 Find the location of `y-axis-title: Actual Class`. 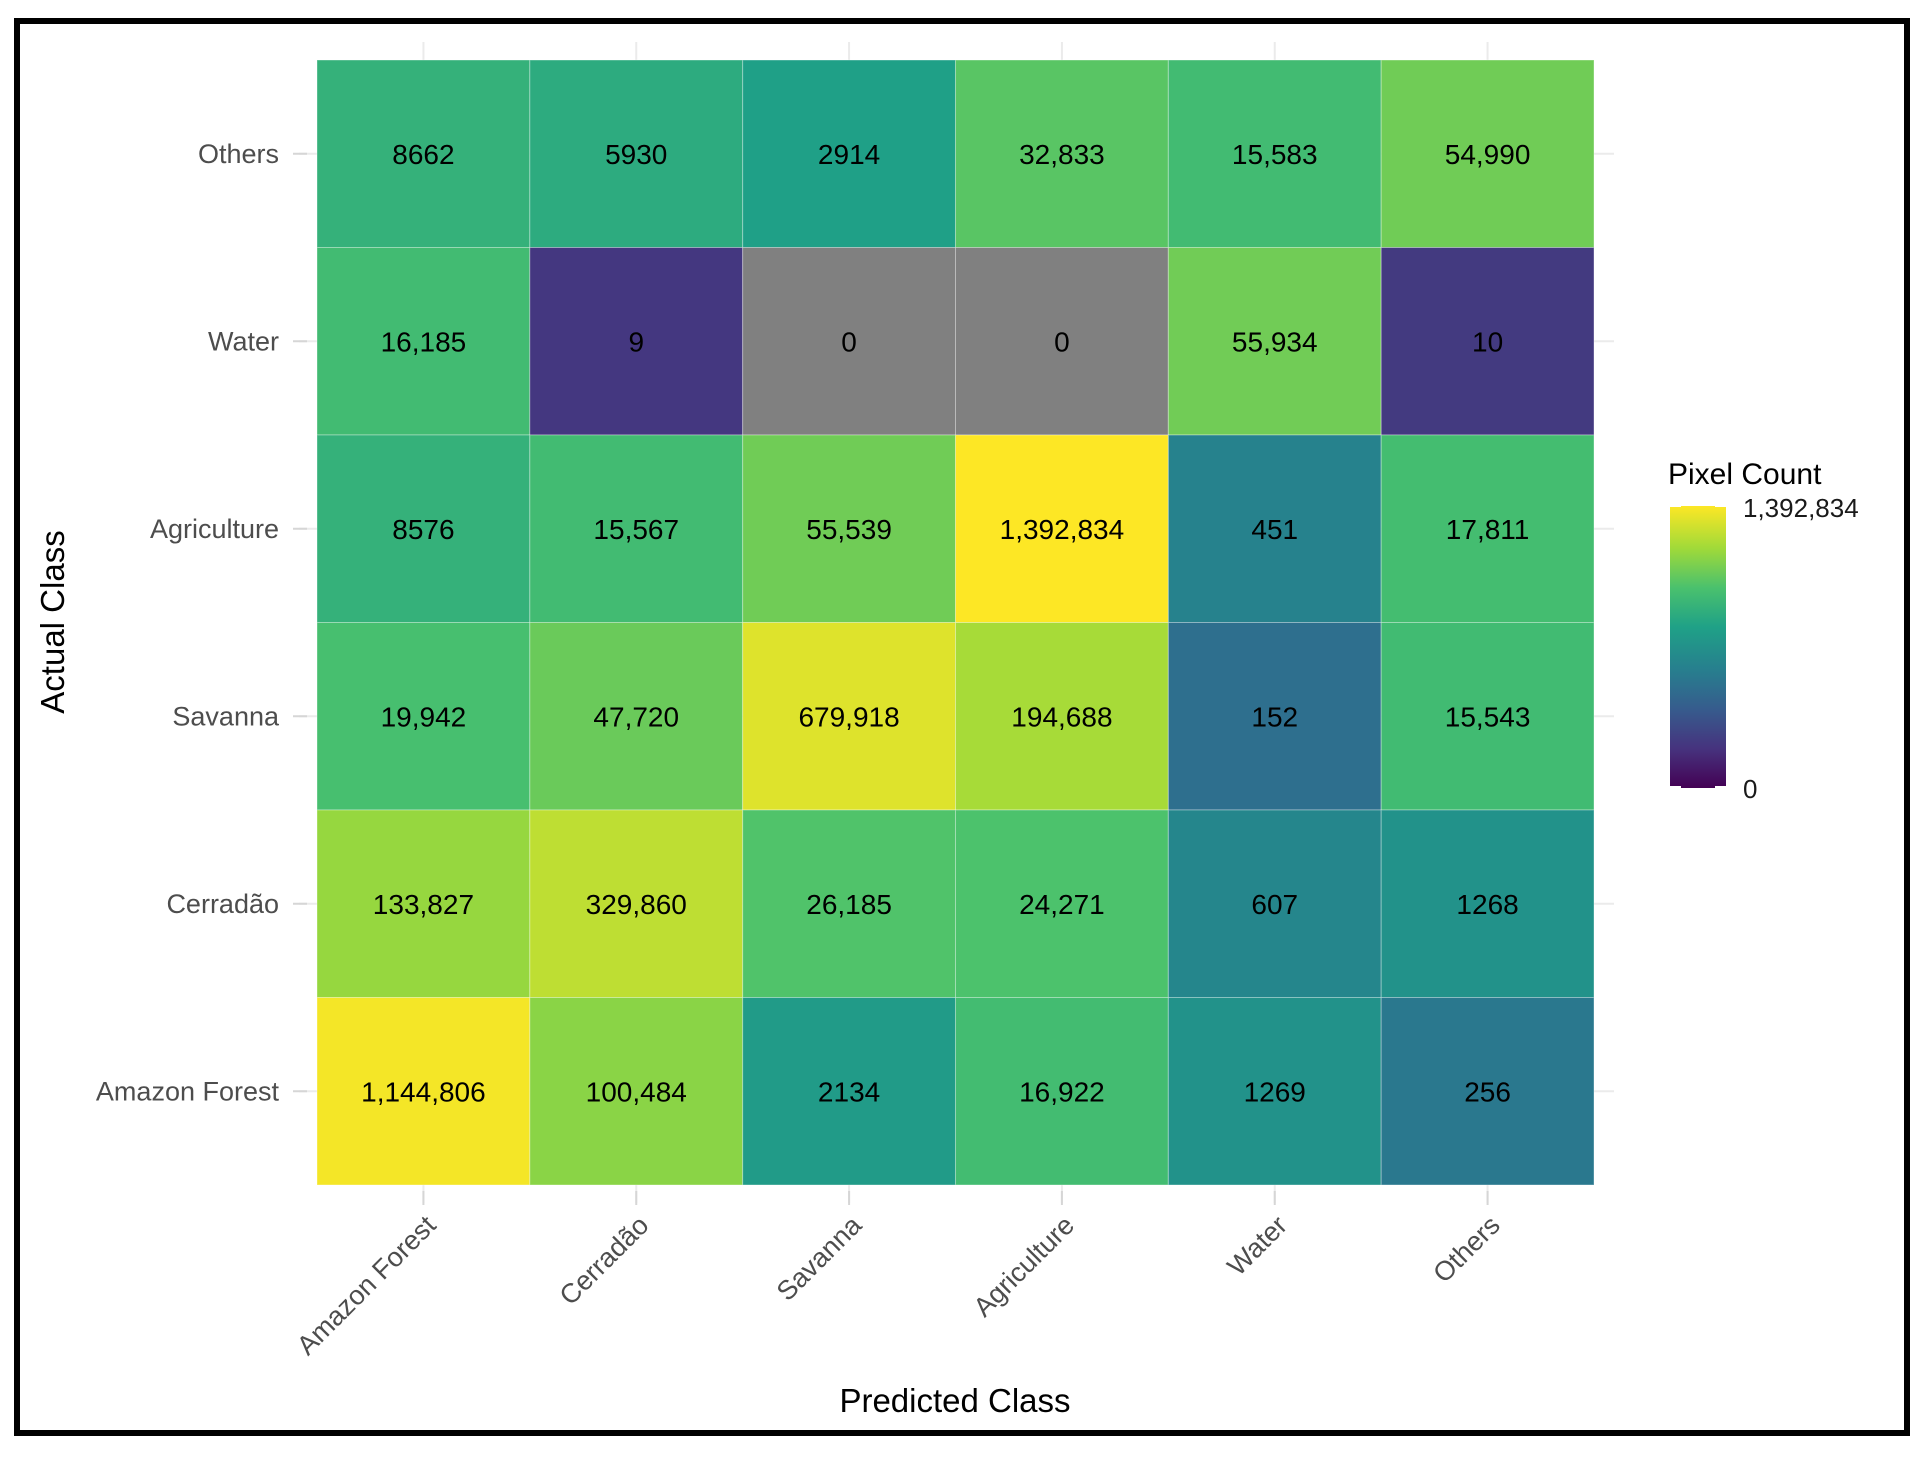

y-axis-title: Actual Class is located at coordinates (52, 621).